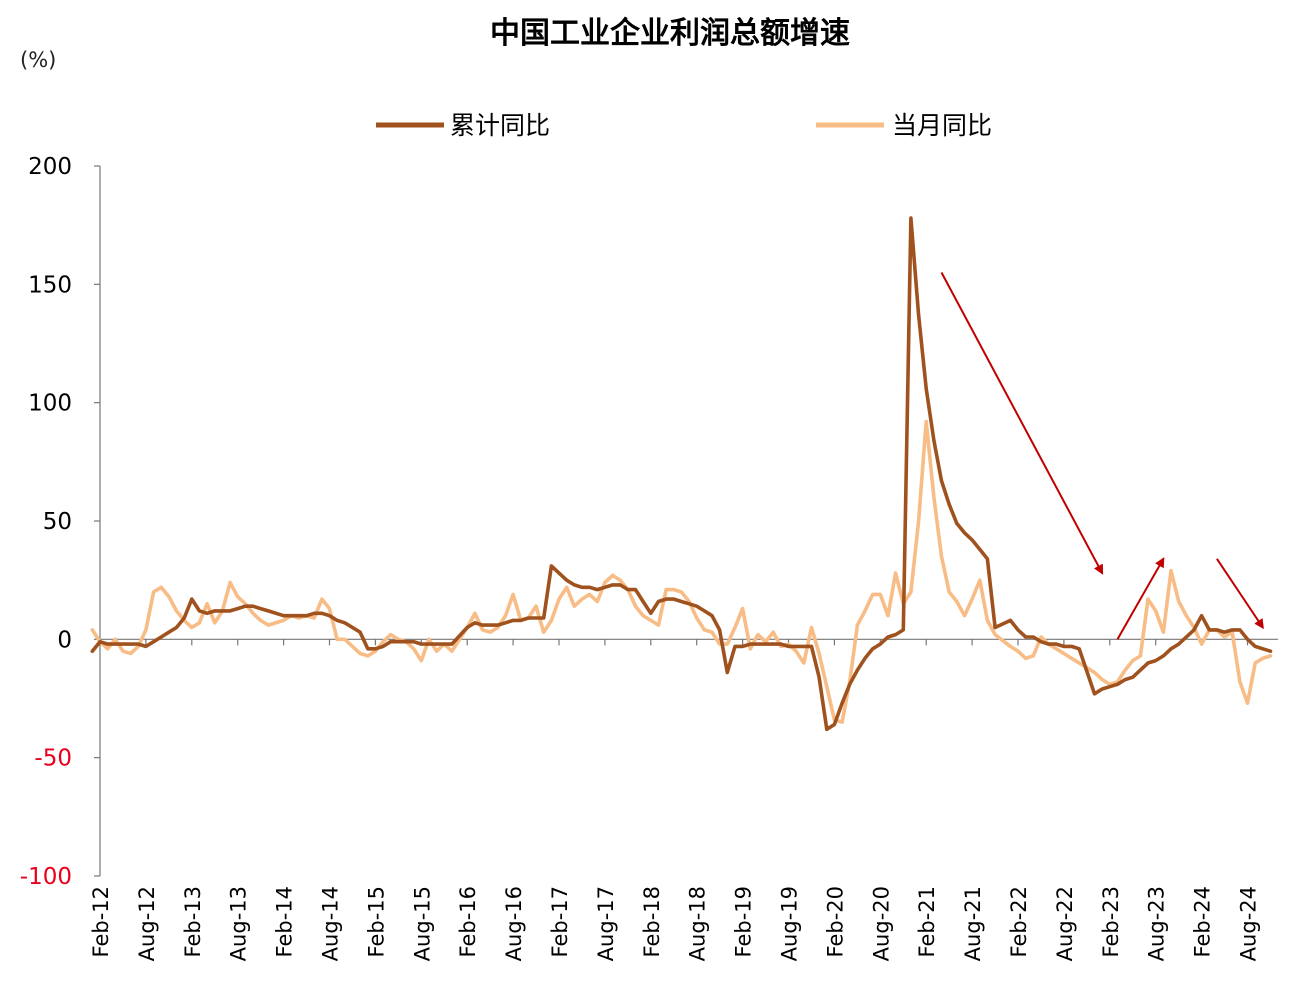  Describe the element at coordinates (1203, 921) in the screenshot. I see `x-tick-label: Feb-24` at that location.